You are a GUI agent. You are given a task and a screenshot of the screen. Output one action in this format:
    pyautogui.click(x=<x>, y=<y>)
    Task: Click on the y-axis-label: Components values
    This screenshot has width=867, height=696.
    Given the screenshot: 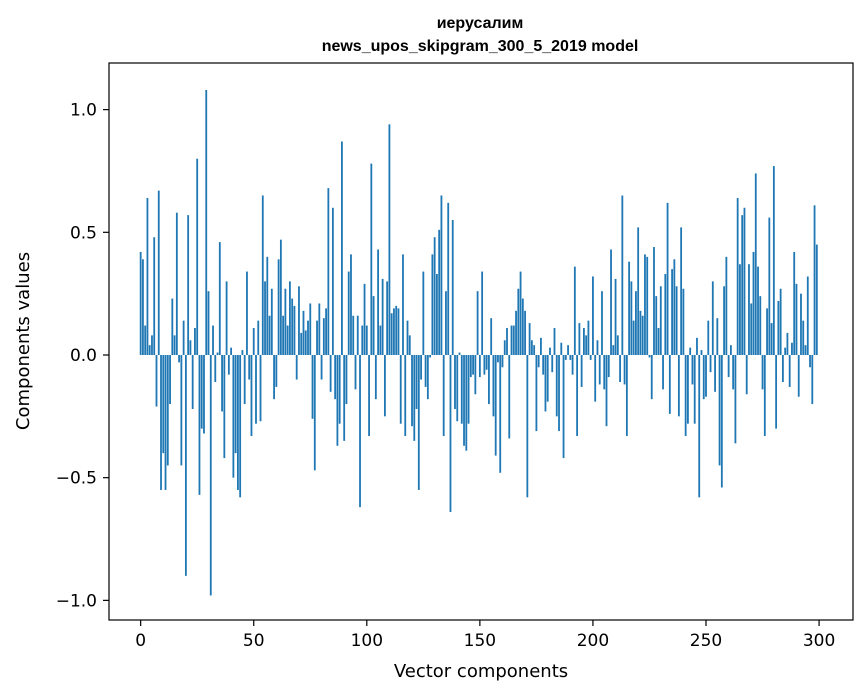 What is the action you would take?
    pyautogui.click(x=23, y=341)
    